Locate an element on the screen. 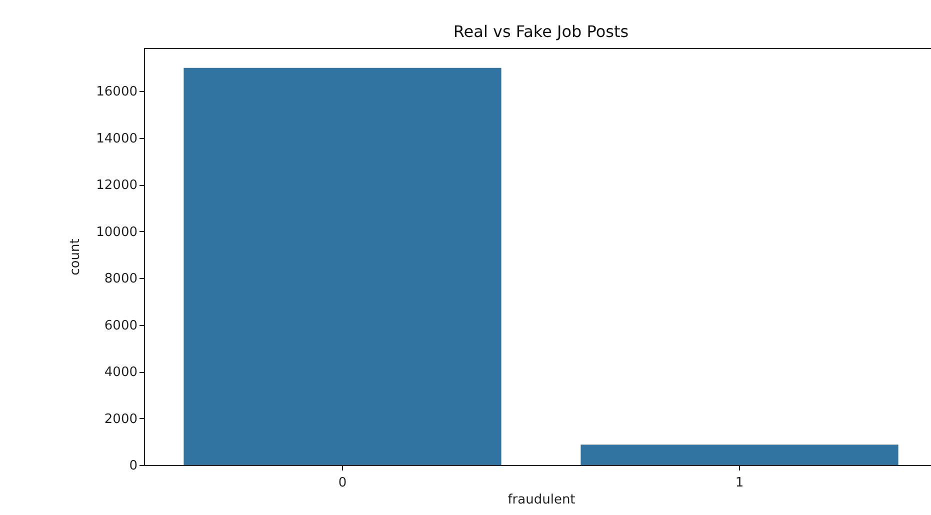 The width and height of the screenshot is (931, 515). y-tick-label: 0 is located at coordinates (133, 466).